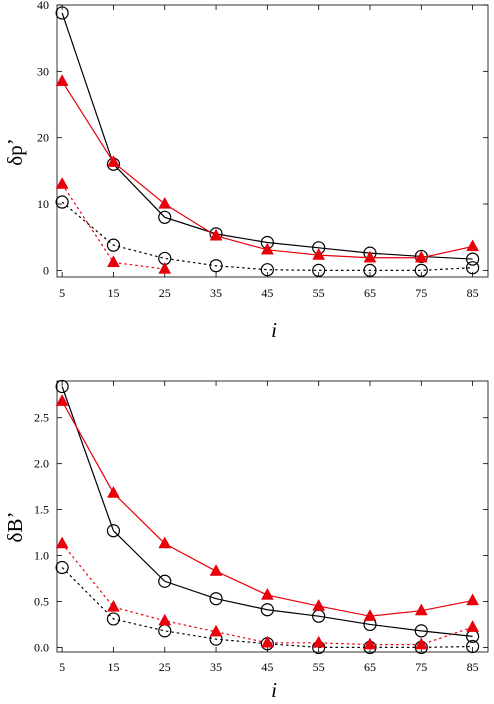 This screenshot has width=494, height=704. I want to click on y-tick-label: 0.0, so click(41, 647).